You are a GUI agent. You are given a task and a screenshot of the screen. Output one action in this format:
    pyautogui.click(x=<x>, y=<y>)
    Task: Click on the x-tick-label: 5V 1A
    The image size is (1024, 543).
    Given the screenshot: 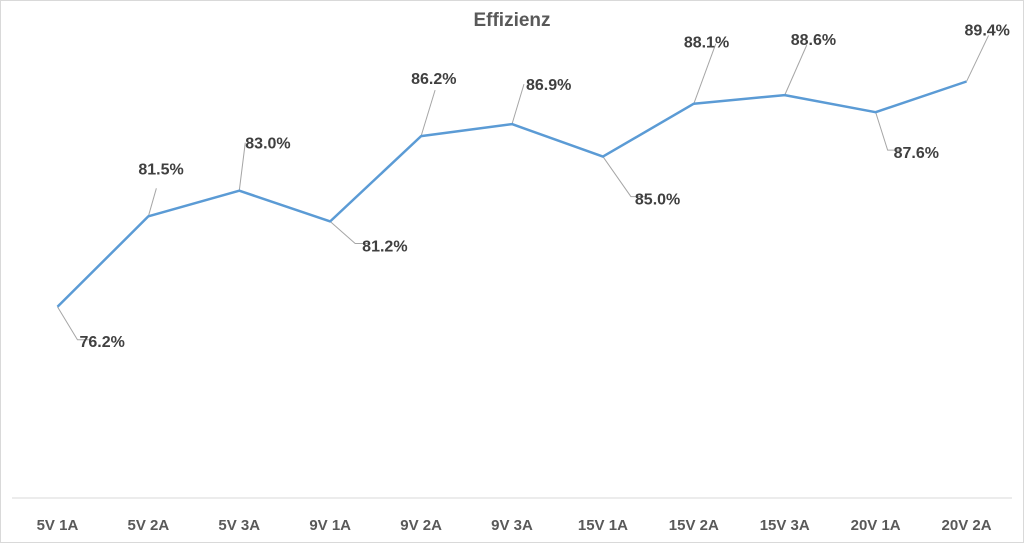 What is the action you would take?
    pyautogui.click(x=58, y=525)
    